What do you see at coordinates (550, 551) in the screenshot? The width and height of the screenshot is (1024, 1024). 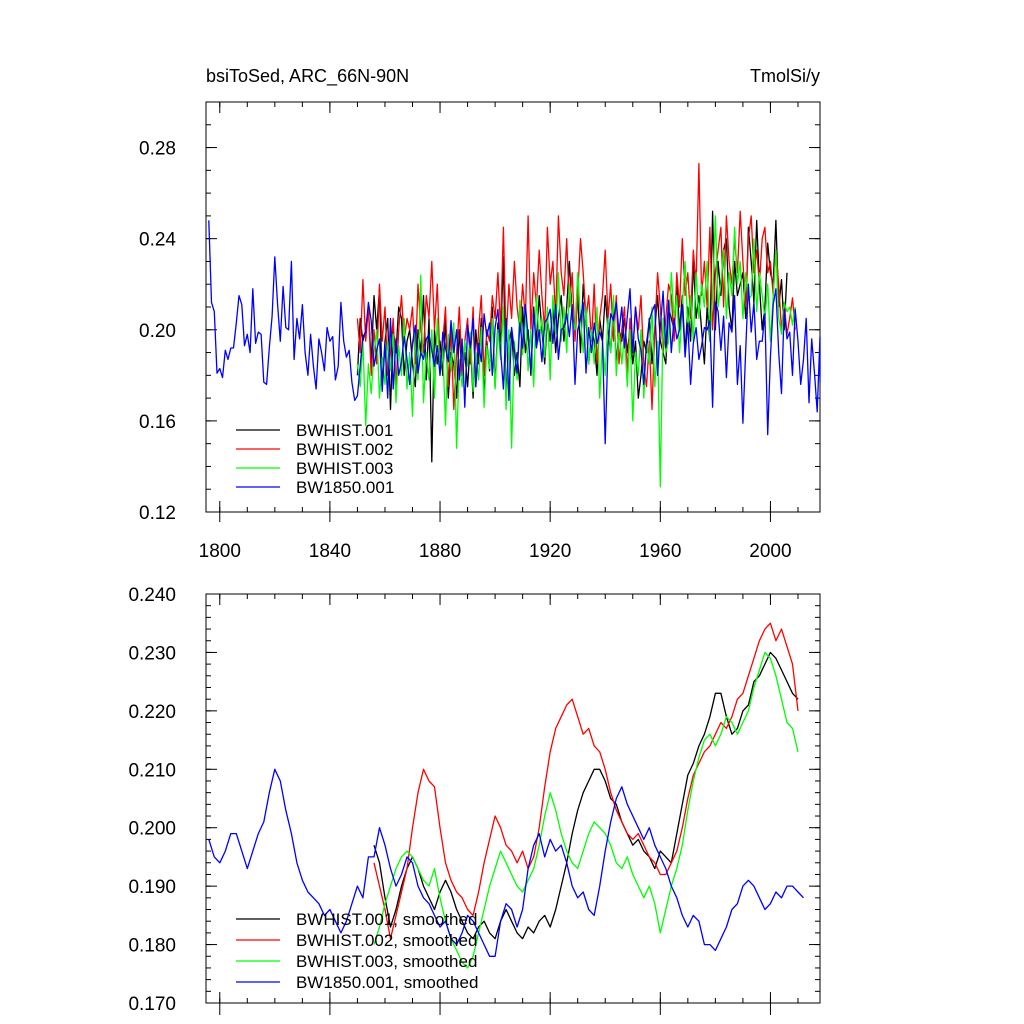 I see `top-x-tick-label: 1920` at bounding box center [550, 551].